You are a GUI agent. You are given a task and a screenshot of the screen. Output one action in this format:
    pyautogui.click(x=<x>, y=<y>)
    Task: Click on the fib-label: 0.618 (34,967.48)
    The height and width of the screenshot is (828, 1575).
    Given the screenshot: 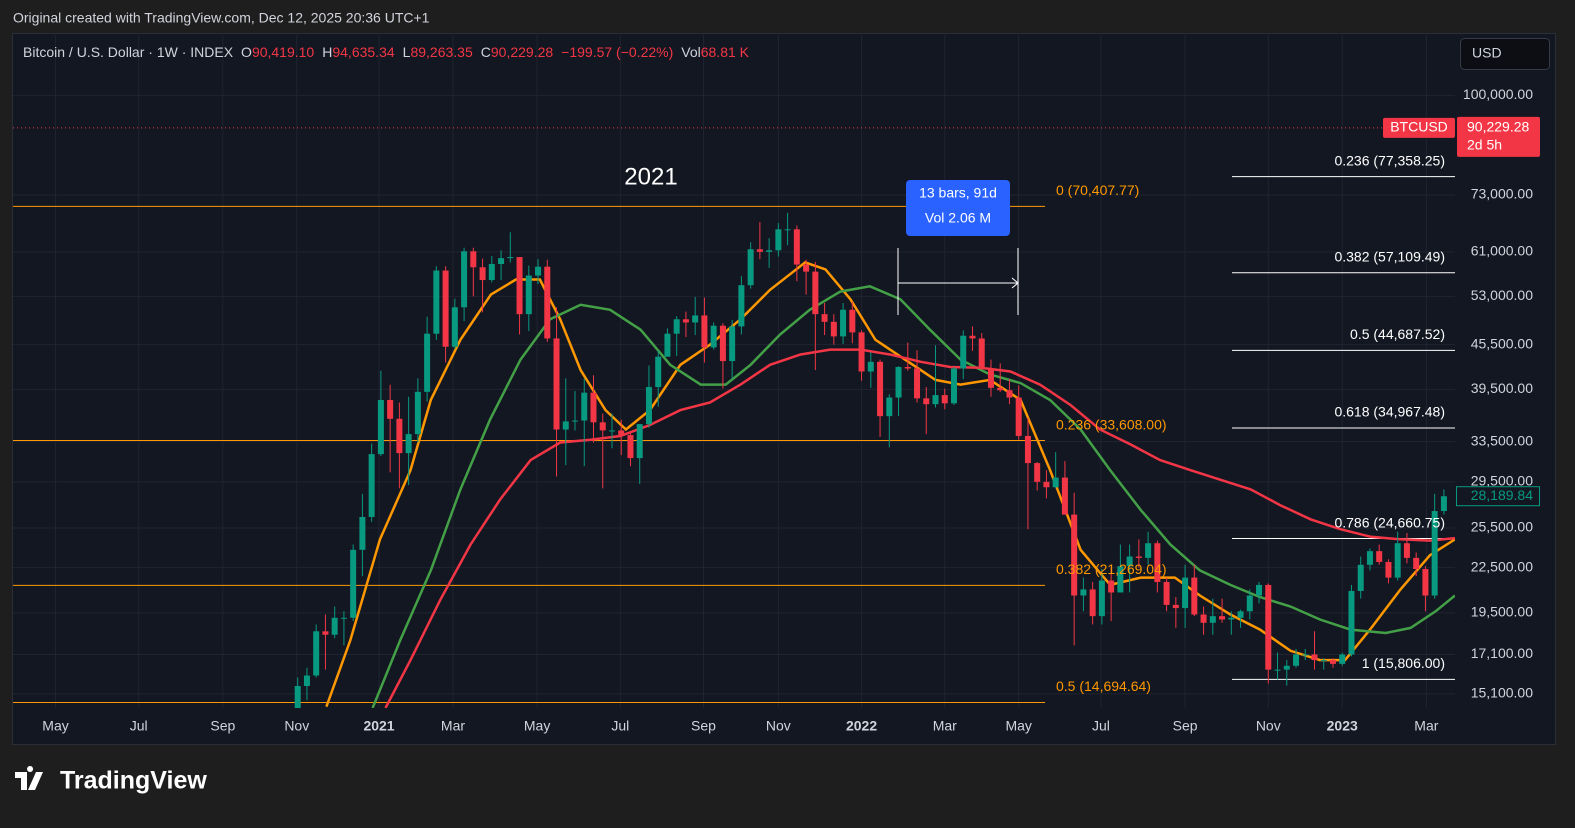 What is the action you would take?
    pyautogui.click(x=1389, y=412)
    